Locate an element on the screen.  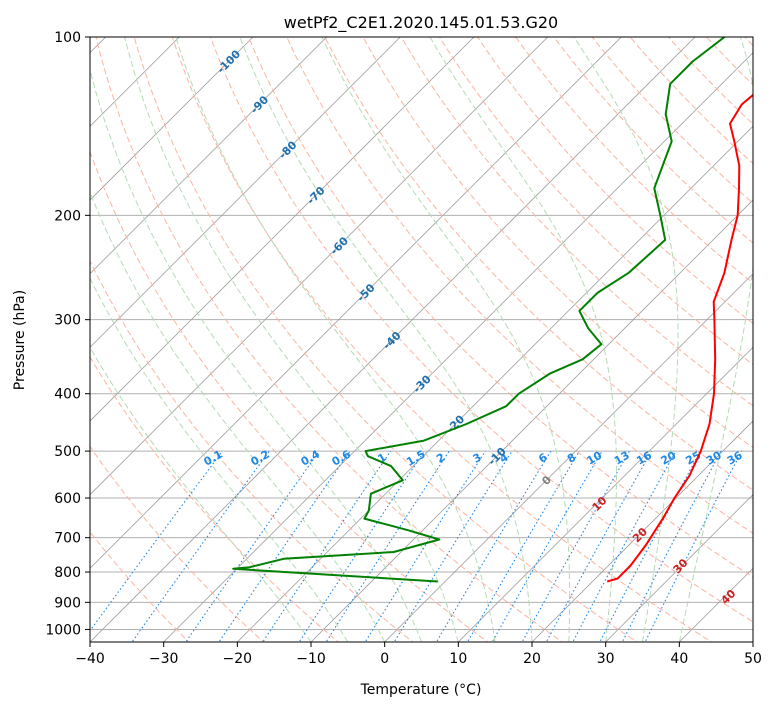
x-tick-label: −10 is located at coordinates (311, 659).